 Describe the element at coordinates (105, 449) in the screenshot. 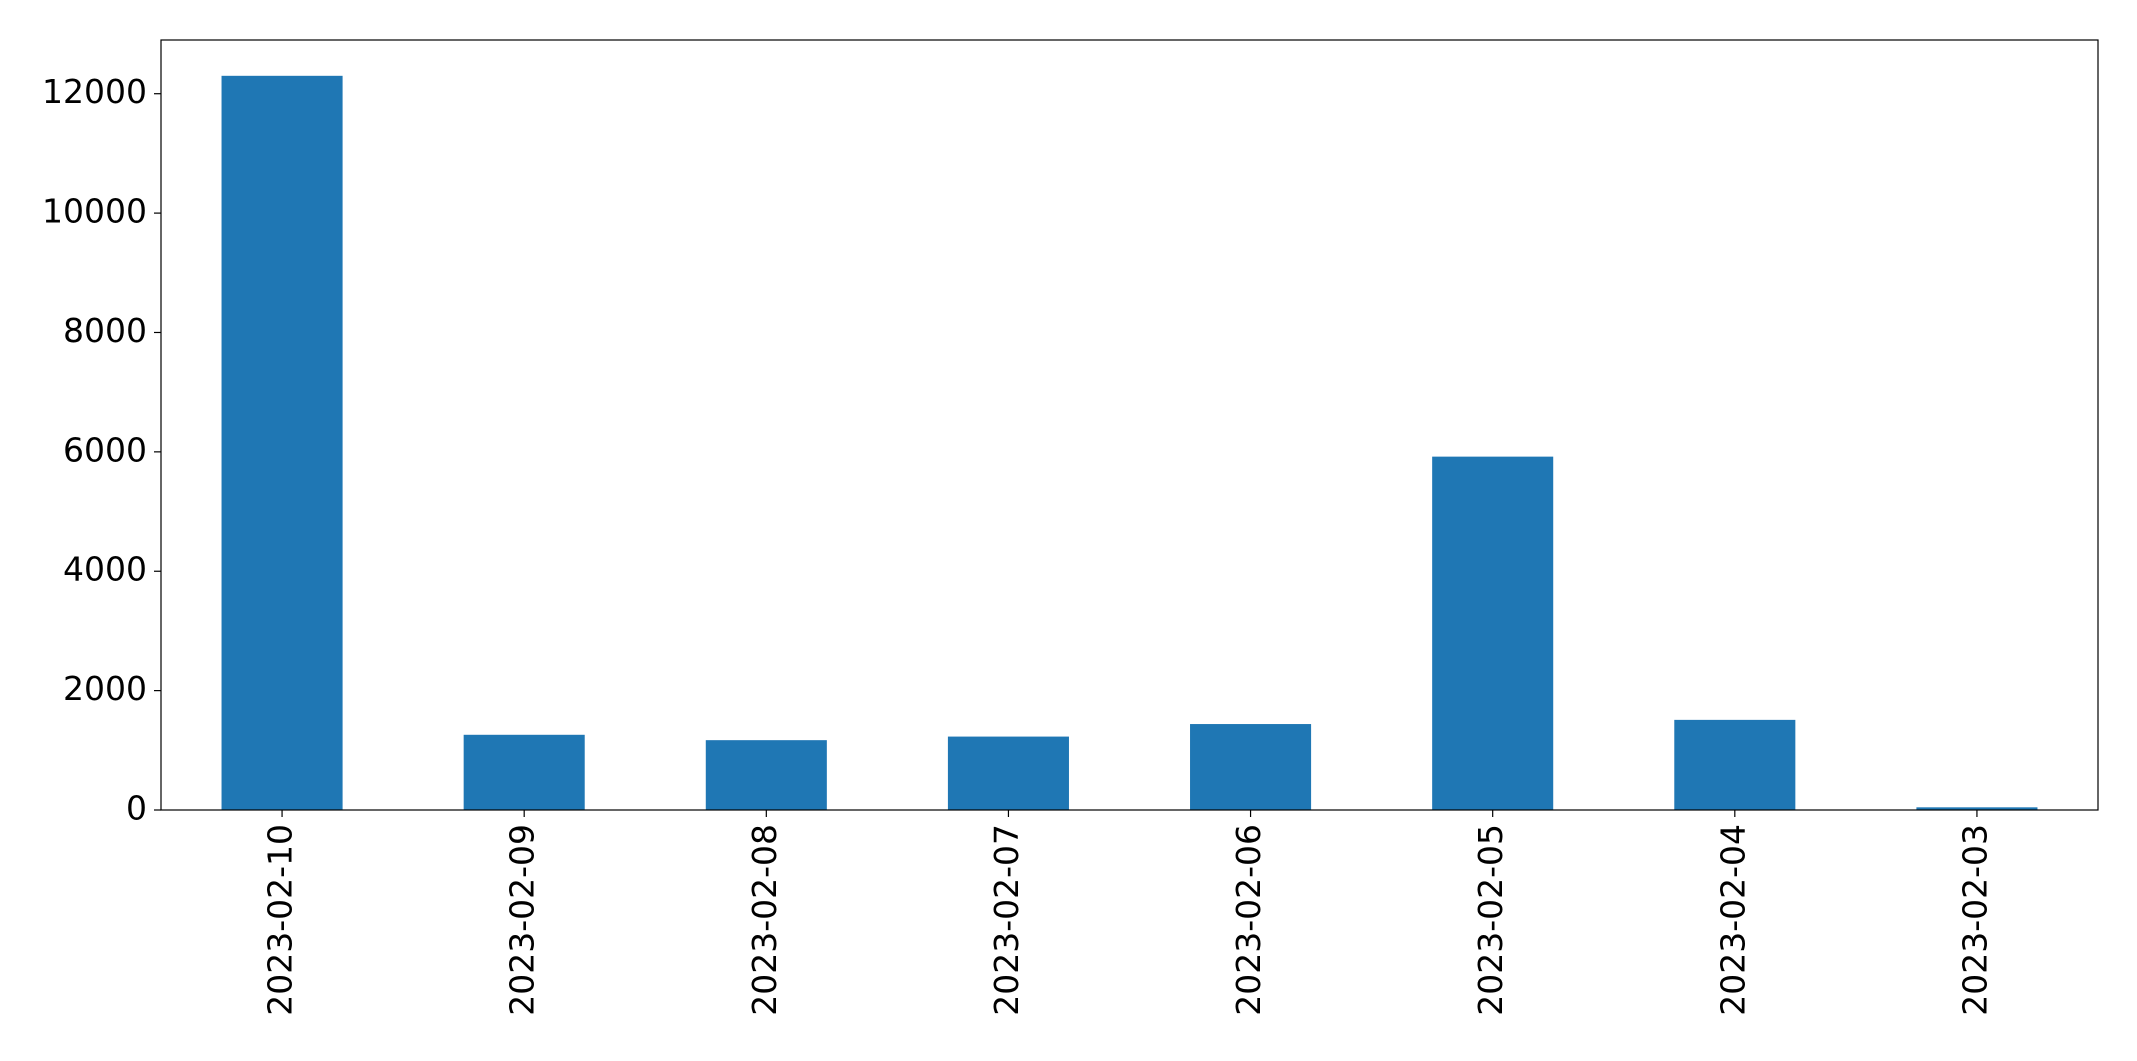

I see `y-tick-label: 6000` at that location.